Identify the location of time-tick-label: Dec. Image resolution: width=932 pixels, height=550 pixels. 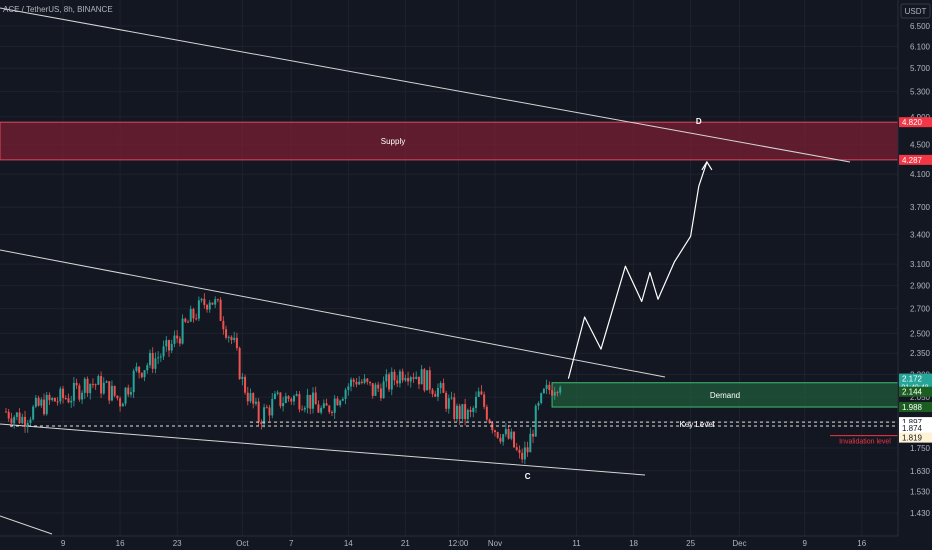
(739, 543).